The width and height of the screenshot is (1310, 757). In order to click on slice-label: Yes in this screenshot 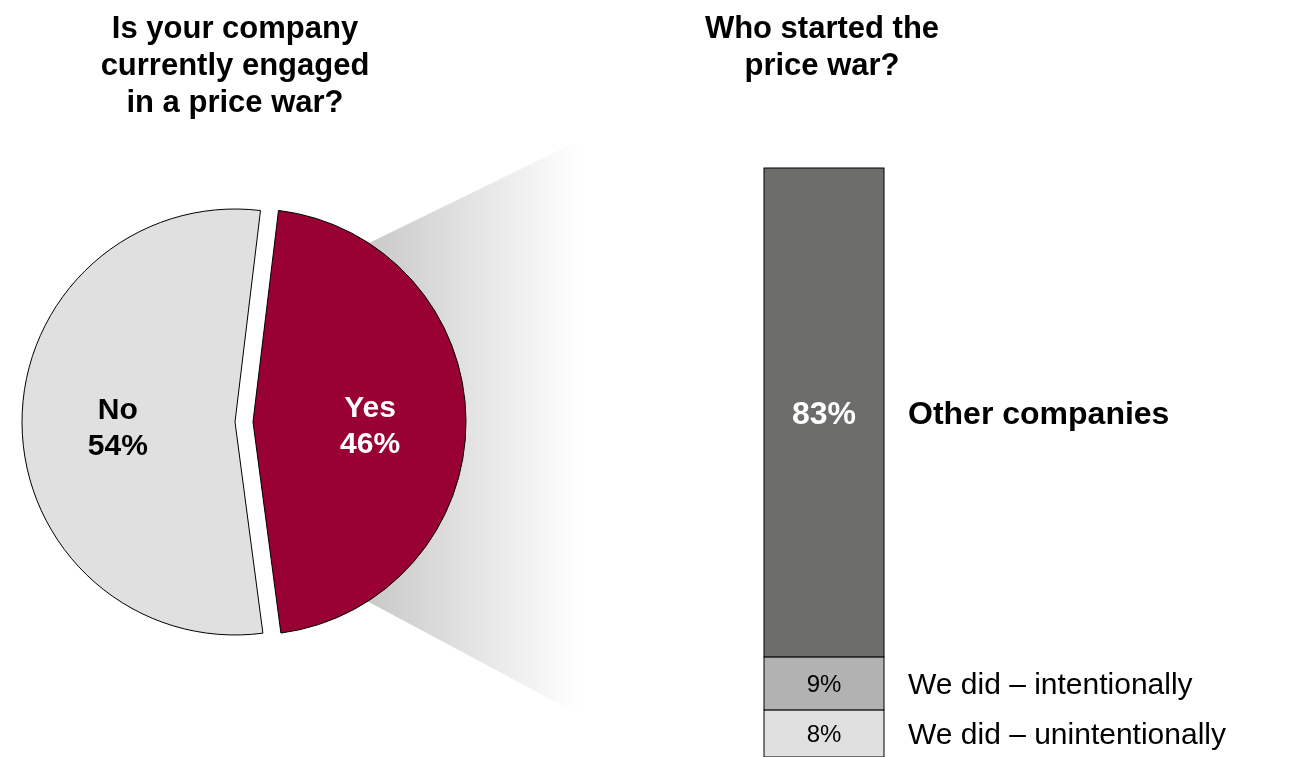, I will do `click(370, 407)`.